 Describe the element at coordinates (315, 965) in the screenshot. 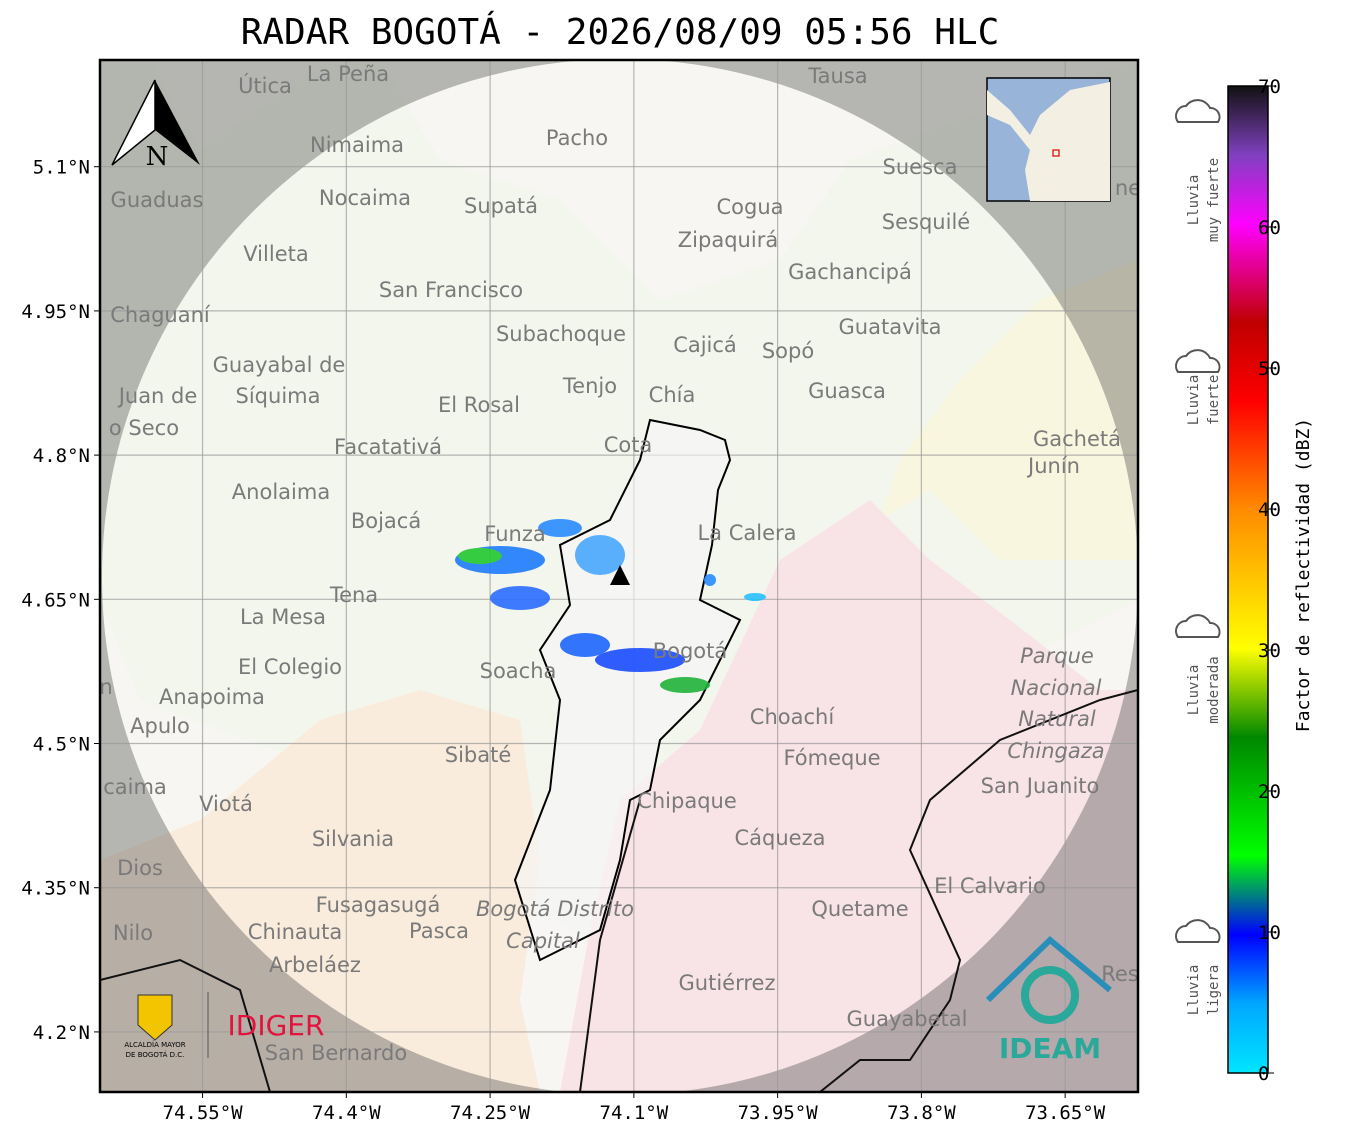

I see `place-label: Arbeláez` at that location.